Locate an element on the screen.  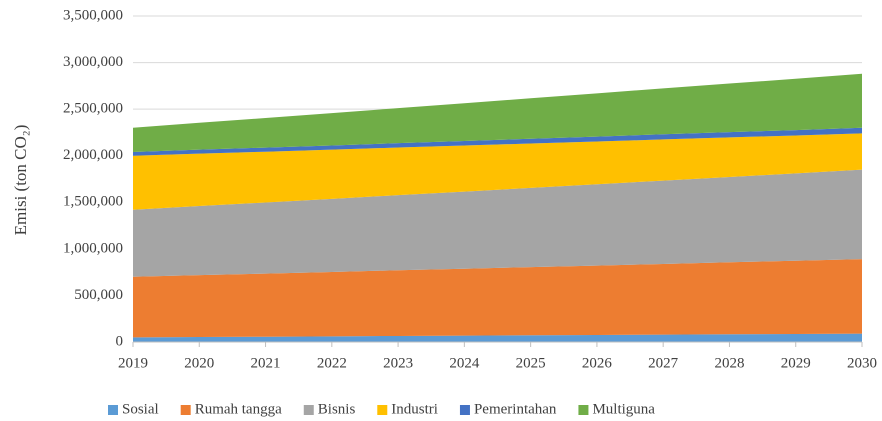
x-tick-label: 2023 is located at coordinates (398, 363).